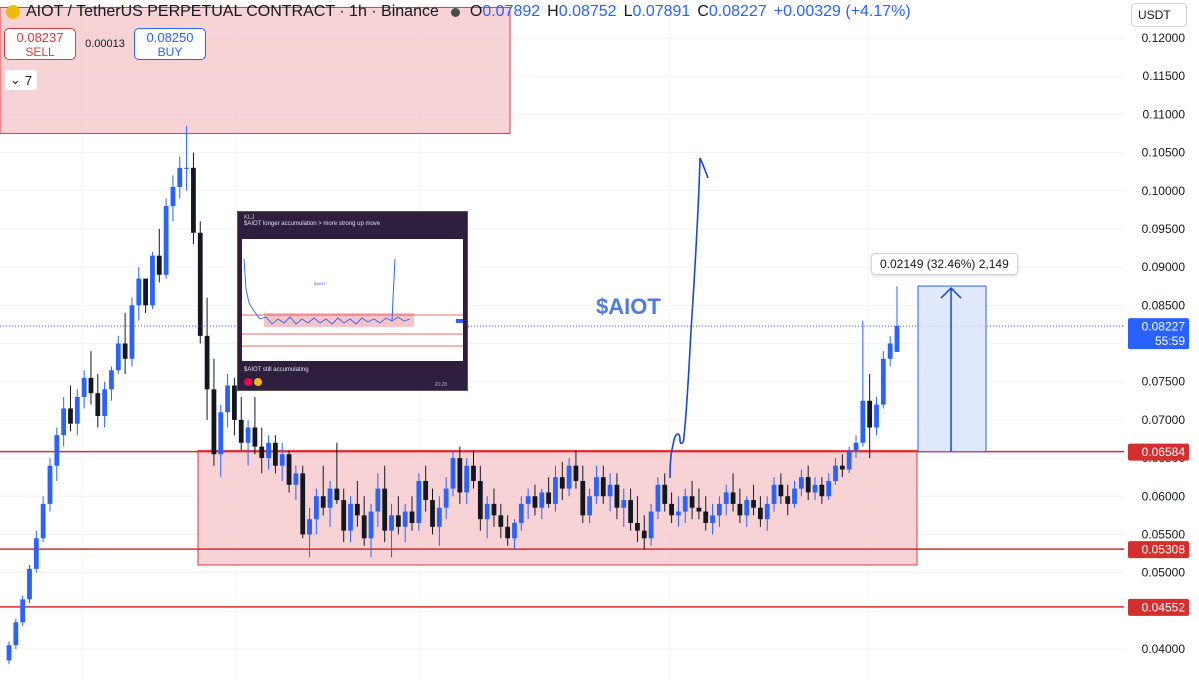 This screenshot has height=680, width=1199. I want to click on reaction-heart-icon, so click(248, 382).